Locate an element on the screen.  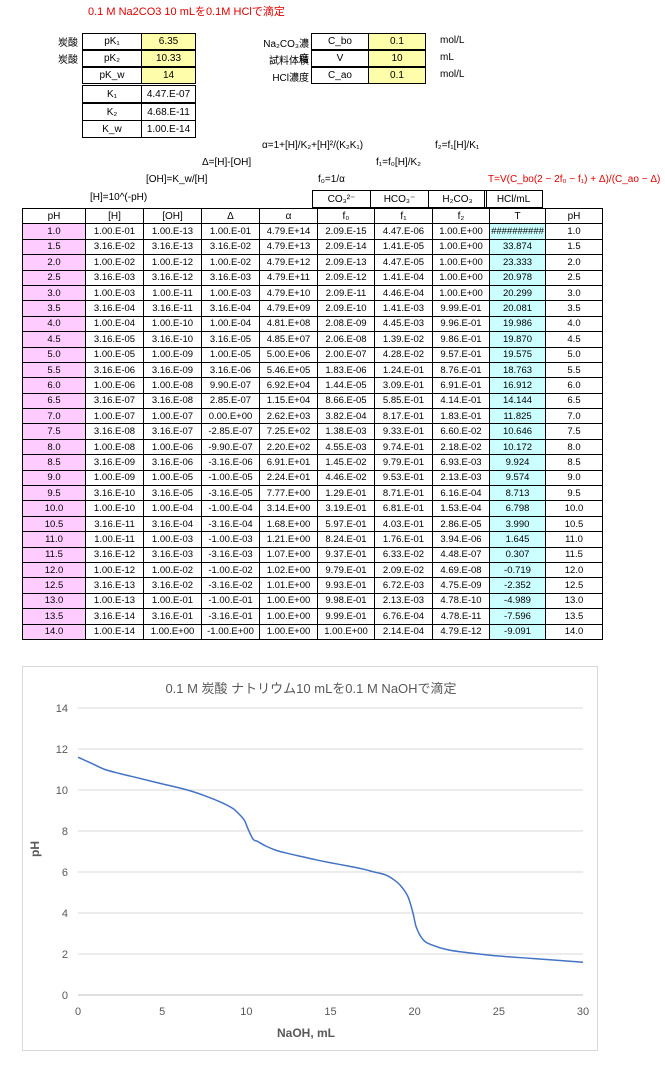
y-tick-label: 12 is located at coordinates (62, 750).